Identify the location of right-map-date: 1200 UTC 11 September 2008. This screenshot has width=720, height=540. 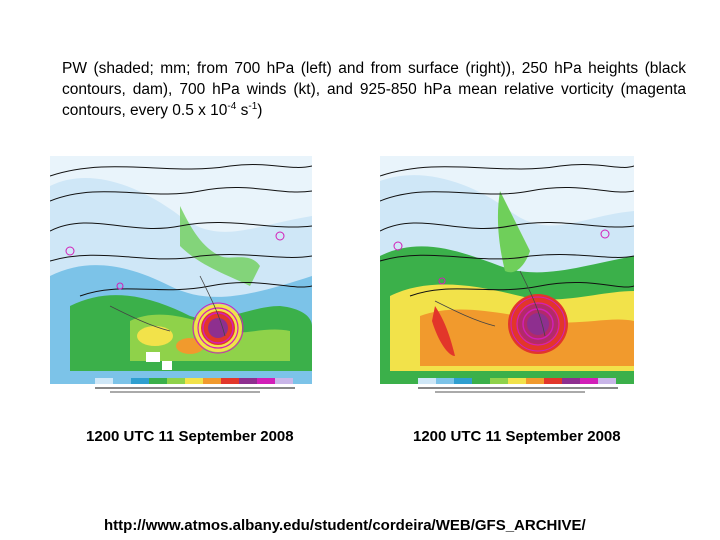
(517, 436).